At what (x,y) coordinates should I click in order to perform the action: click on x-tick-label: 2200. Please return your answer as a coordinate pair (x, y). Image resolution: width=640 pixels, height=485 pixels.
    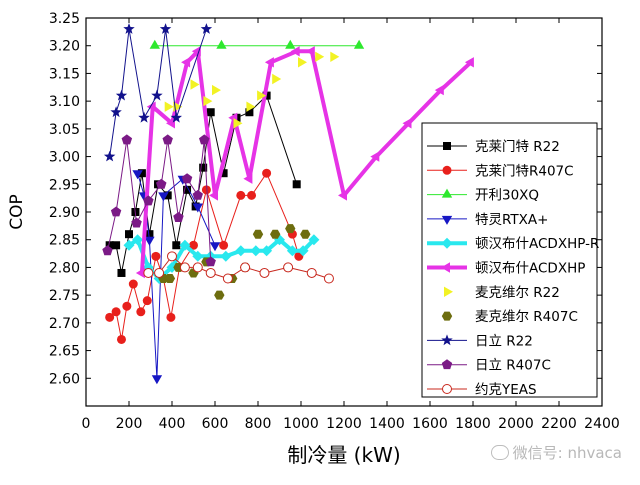
    Looking at the image, I should click on (559, 424).